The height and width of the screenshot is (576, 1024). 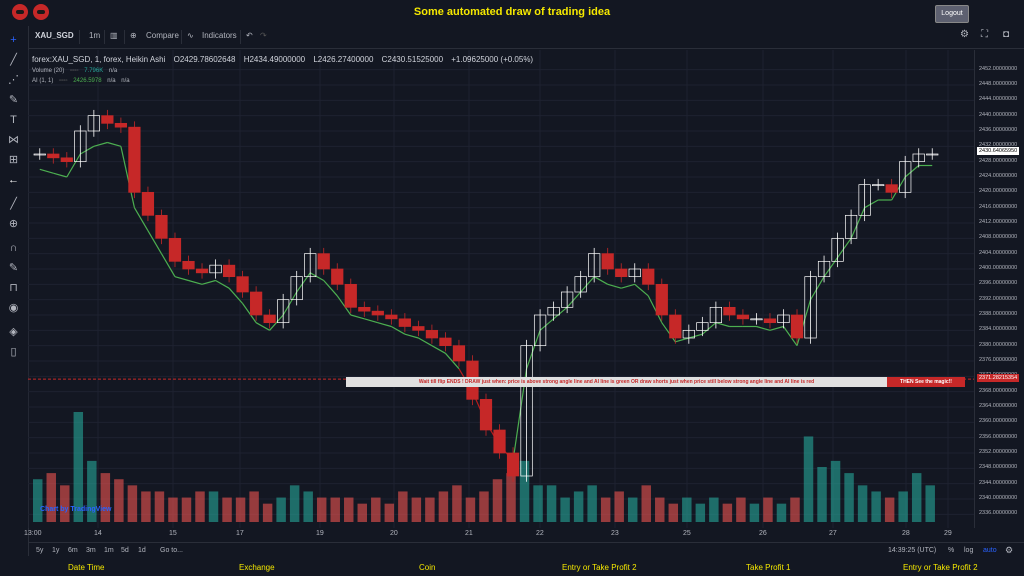 What do you see at coordinates (162, 35) in the screenshot?
I see `compare-button: Compare` at bounding box center [162, 35].